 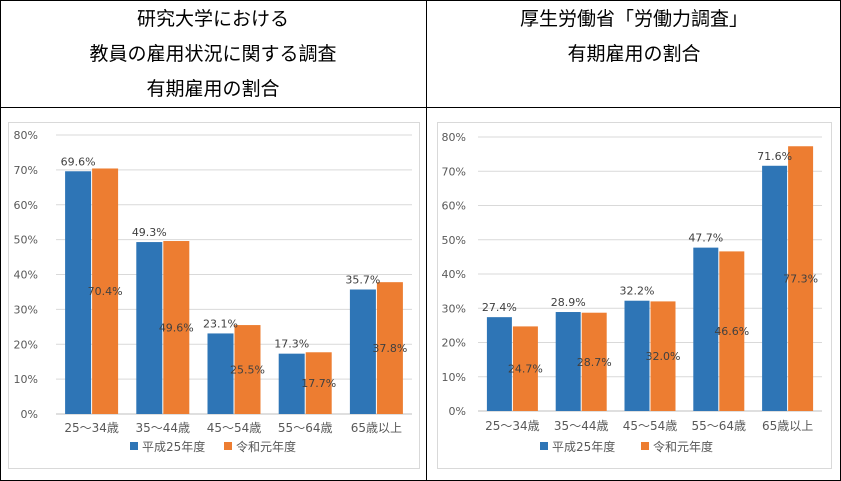 I want to click on right-y-tick-label: 60%, so click(x=454, y=206).